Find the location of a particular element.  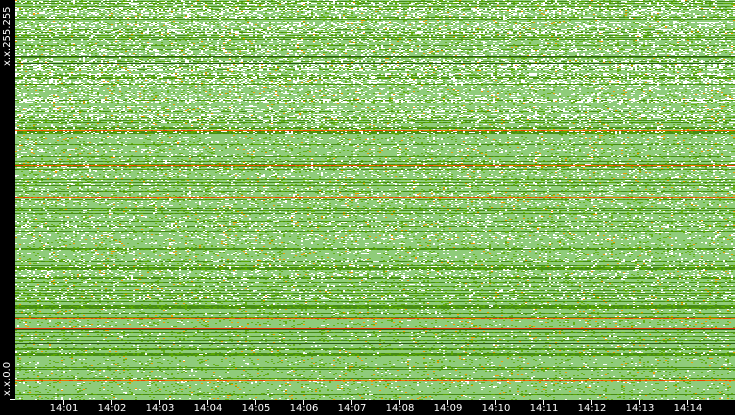

x-tick-label: 14:11 is located at coordinates (544, 408).